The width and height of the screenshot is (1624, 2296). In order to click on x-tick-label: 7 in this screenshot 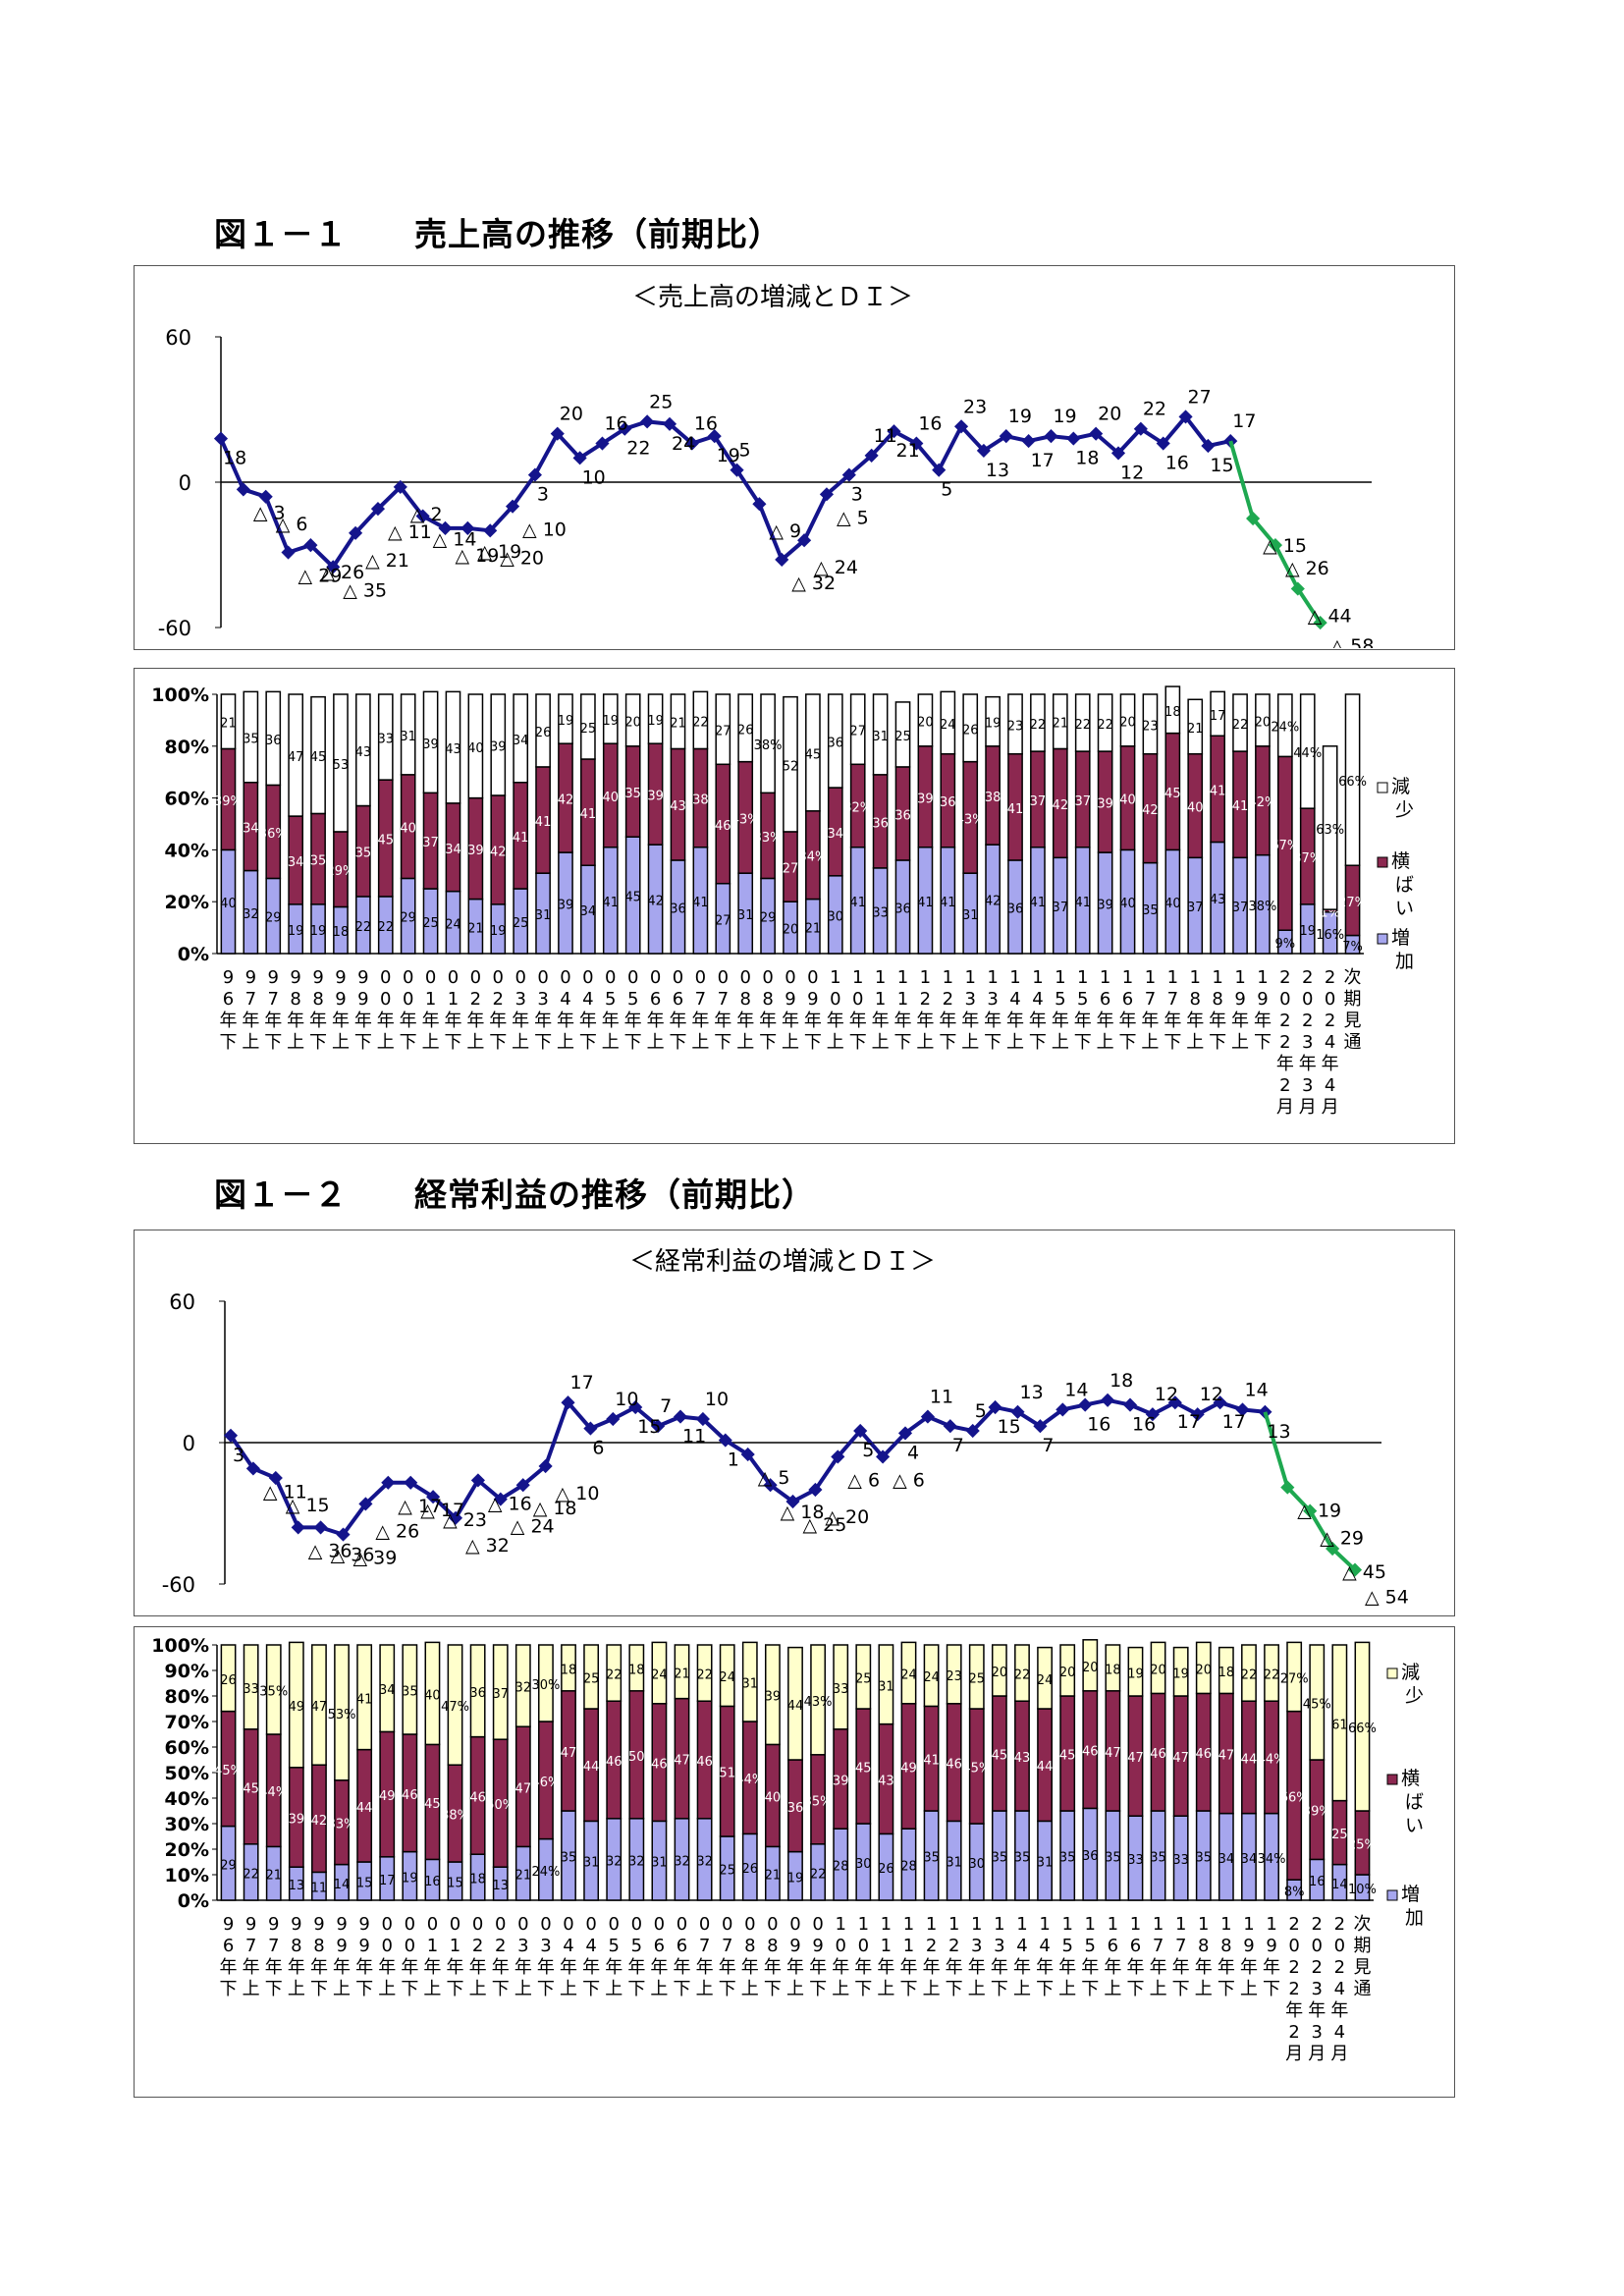, I will do `click(250, 1946)`.